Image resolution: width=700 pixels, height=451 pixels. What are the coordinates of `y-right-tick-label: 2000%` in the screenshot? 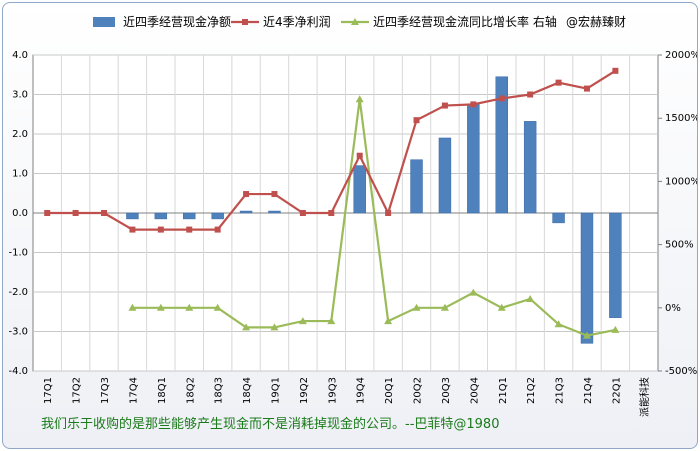 It's located at (681, 55).